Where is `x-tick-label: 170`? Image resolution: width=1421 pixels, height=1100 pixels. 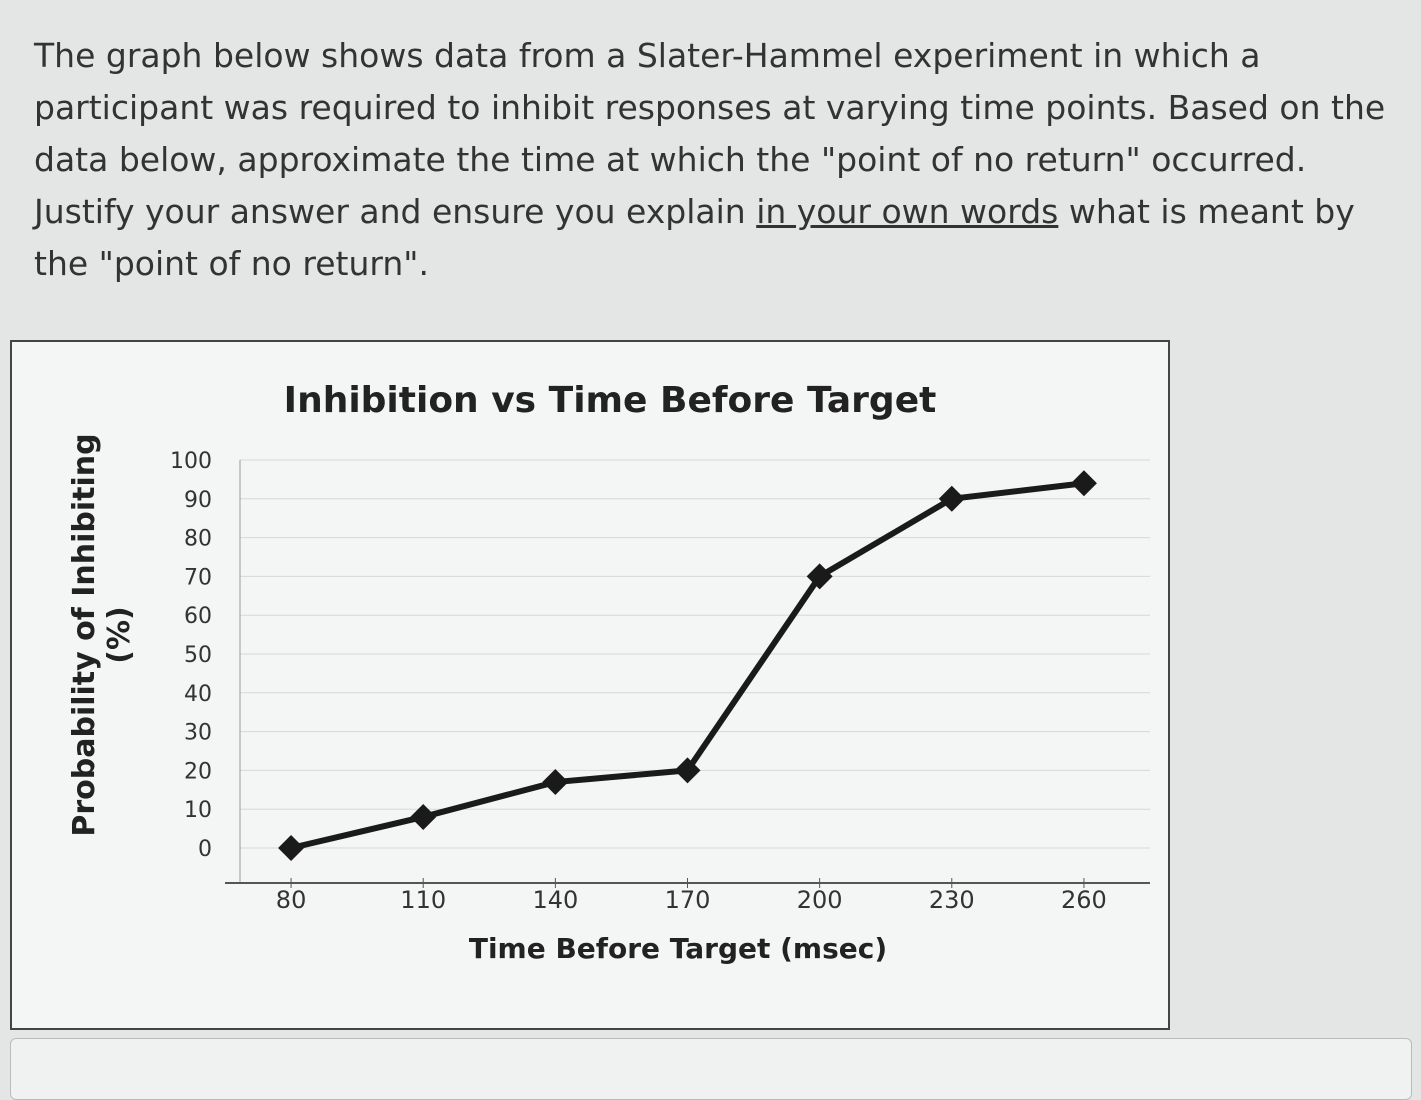
x-tick-label: 170 is located at coordinates (688, 900).